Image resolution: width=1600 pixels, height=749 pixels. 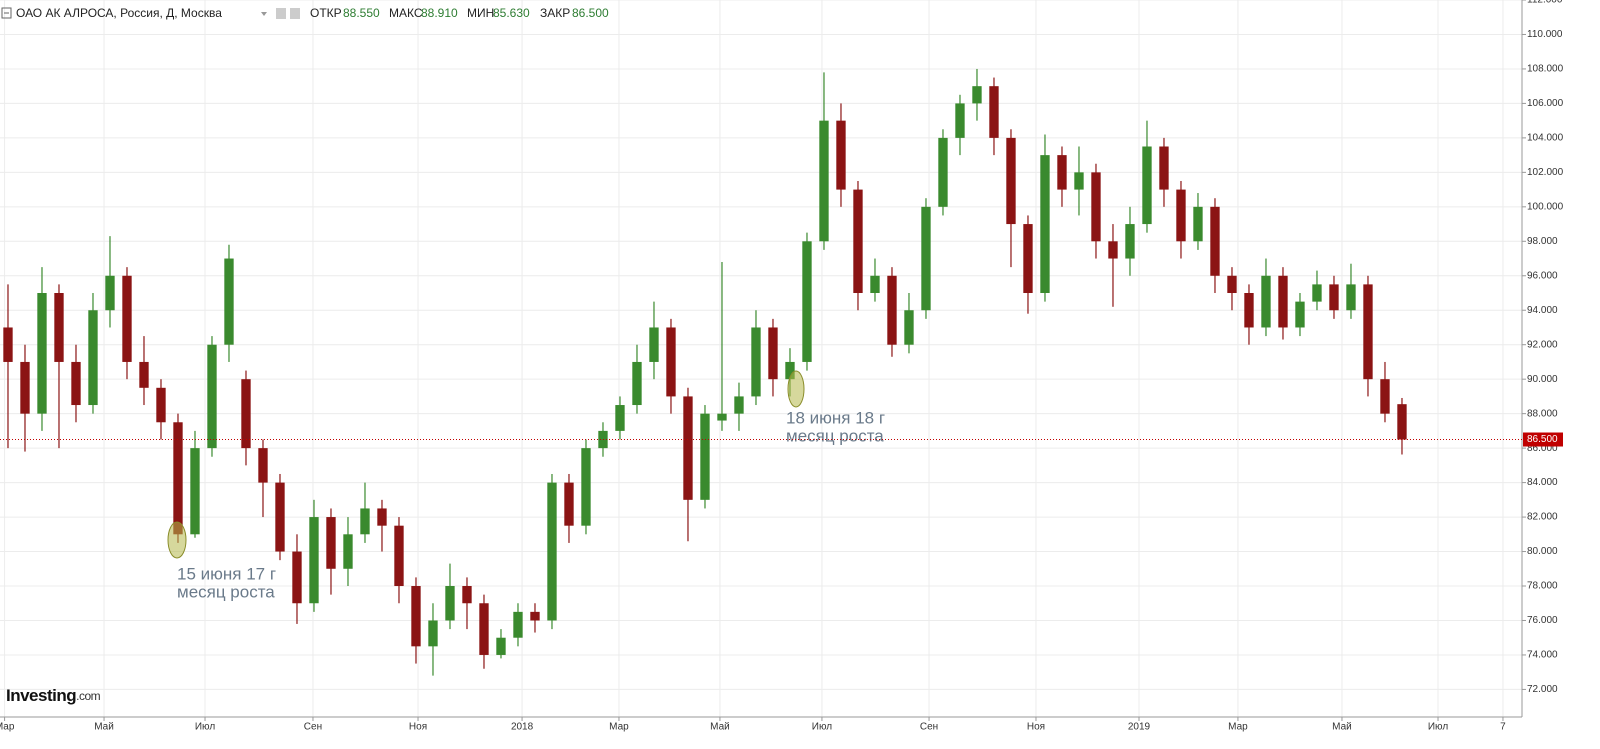 What do you see at coordinates (264, 14) in the screenshot?
I see `dropdown-arrow` at bounding box center [264, 14].